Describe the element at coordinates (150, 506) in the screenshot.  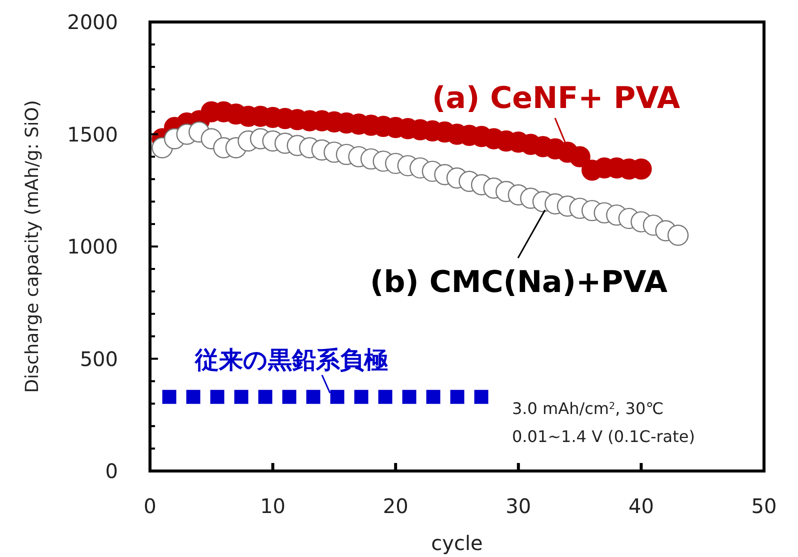
I see `x-tick-label: 0` at that location.